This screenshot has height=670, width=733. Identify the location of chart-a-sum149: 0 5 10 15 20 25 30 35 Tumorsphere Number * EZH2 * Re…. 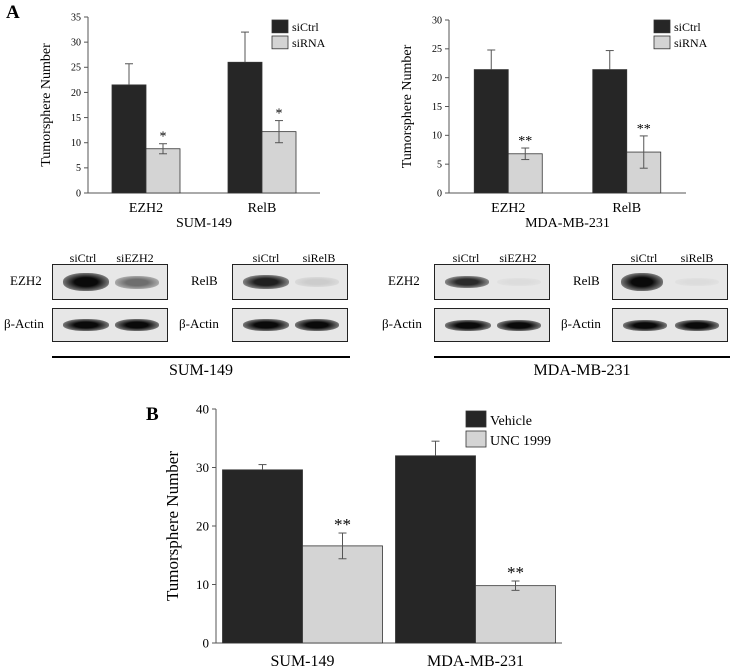
(182, 121).